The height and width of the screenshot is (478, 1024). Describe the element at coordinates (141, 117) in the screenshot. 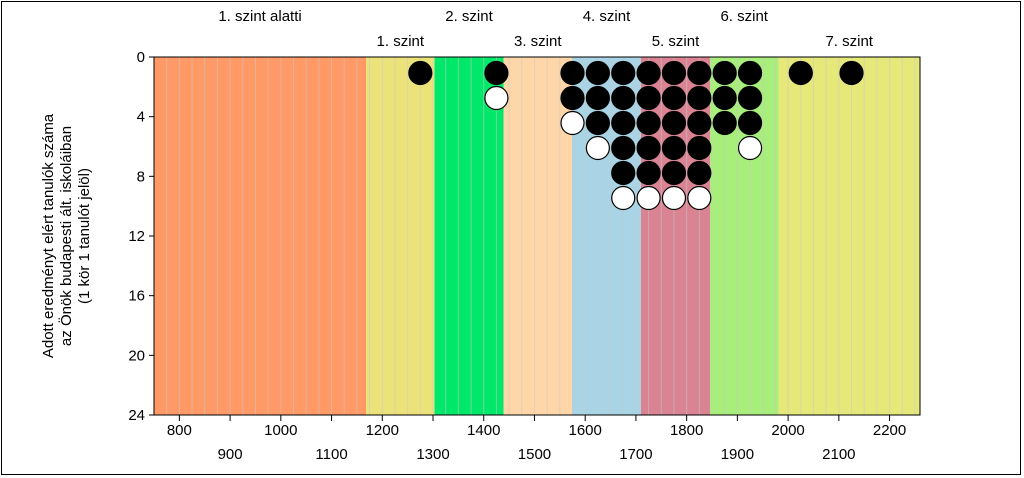

I see `y-tick-label: 4` at that location.